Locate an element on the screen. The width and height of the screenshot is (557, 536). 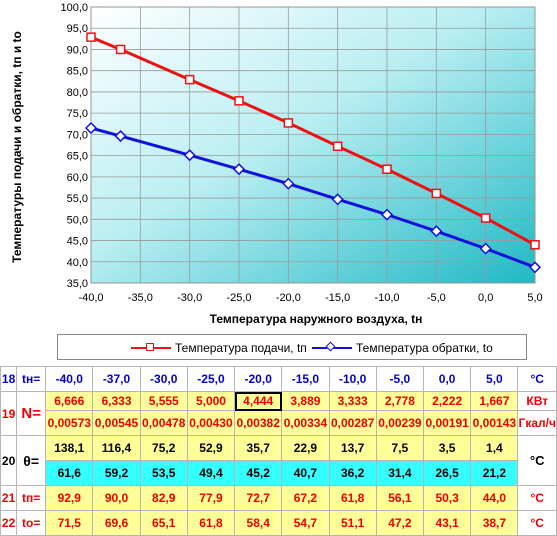
table-cell: 1,4 is located at coordinates (494, 448).